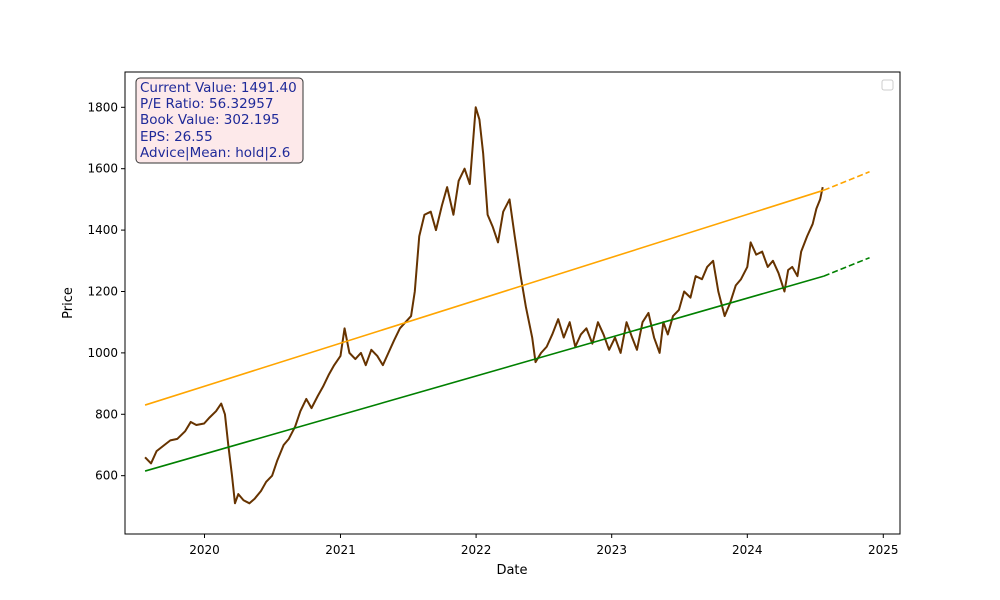 This screenshot has width=1000, height=600. What do you see at coordinates (204, 550) in the screenshot?
I see `x-tick-label: 2020` at bounding box center [204, 550].